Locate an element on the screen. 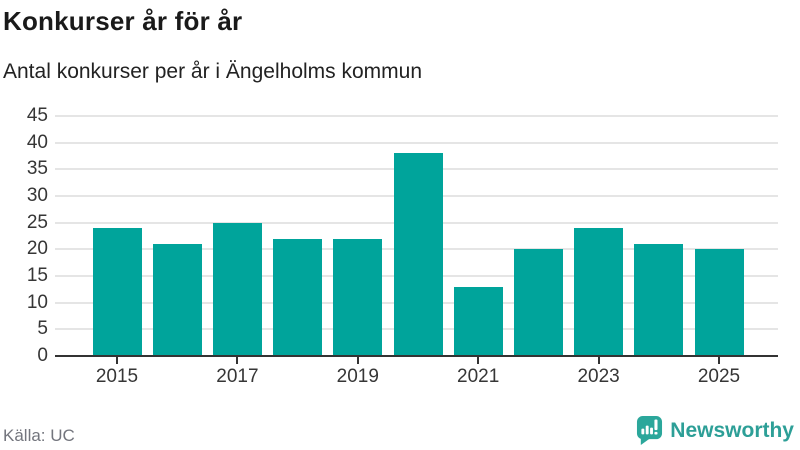  x-tick-label-2015: 2015 is located at coordinates (117, 376).